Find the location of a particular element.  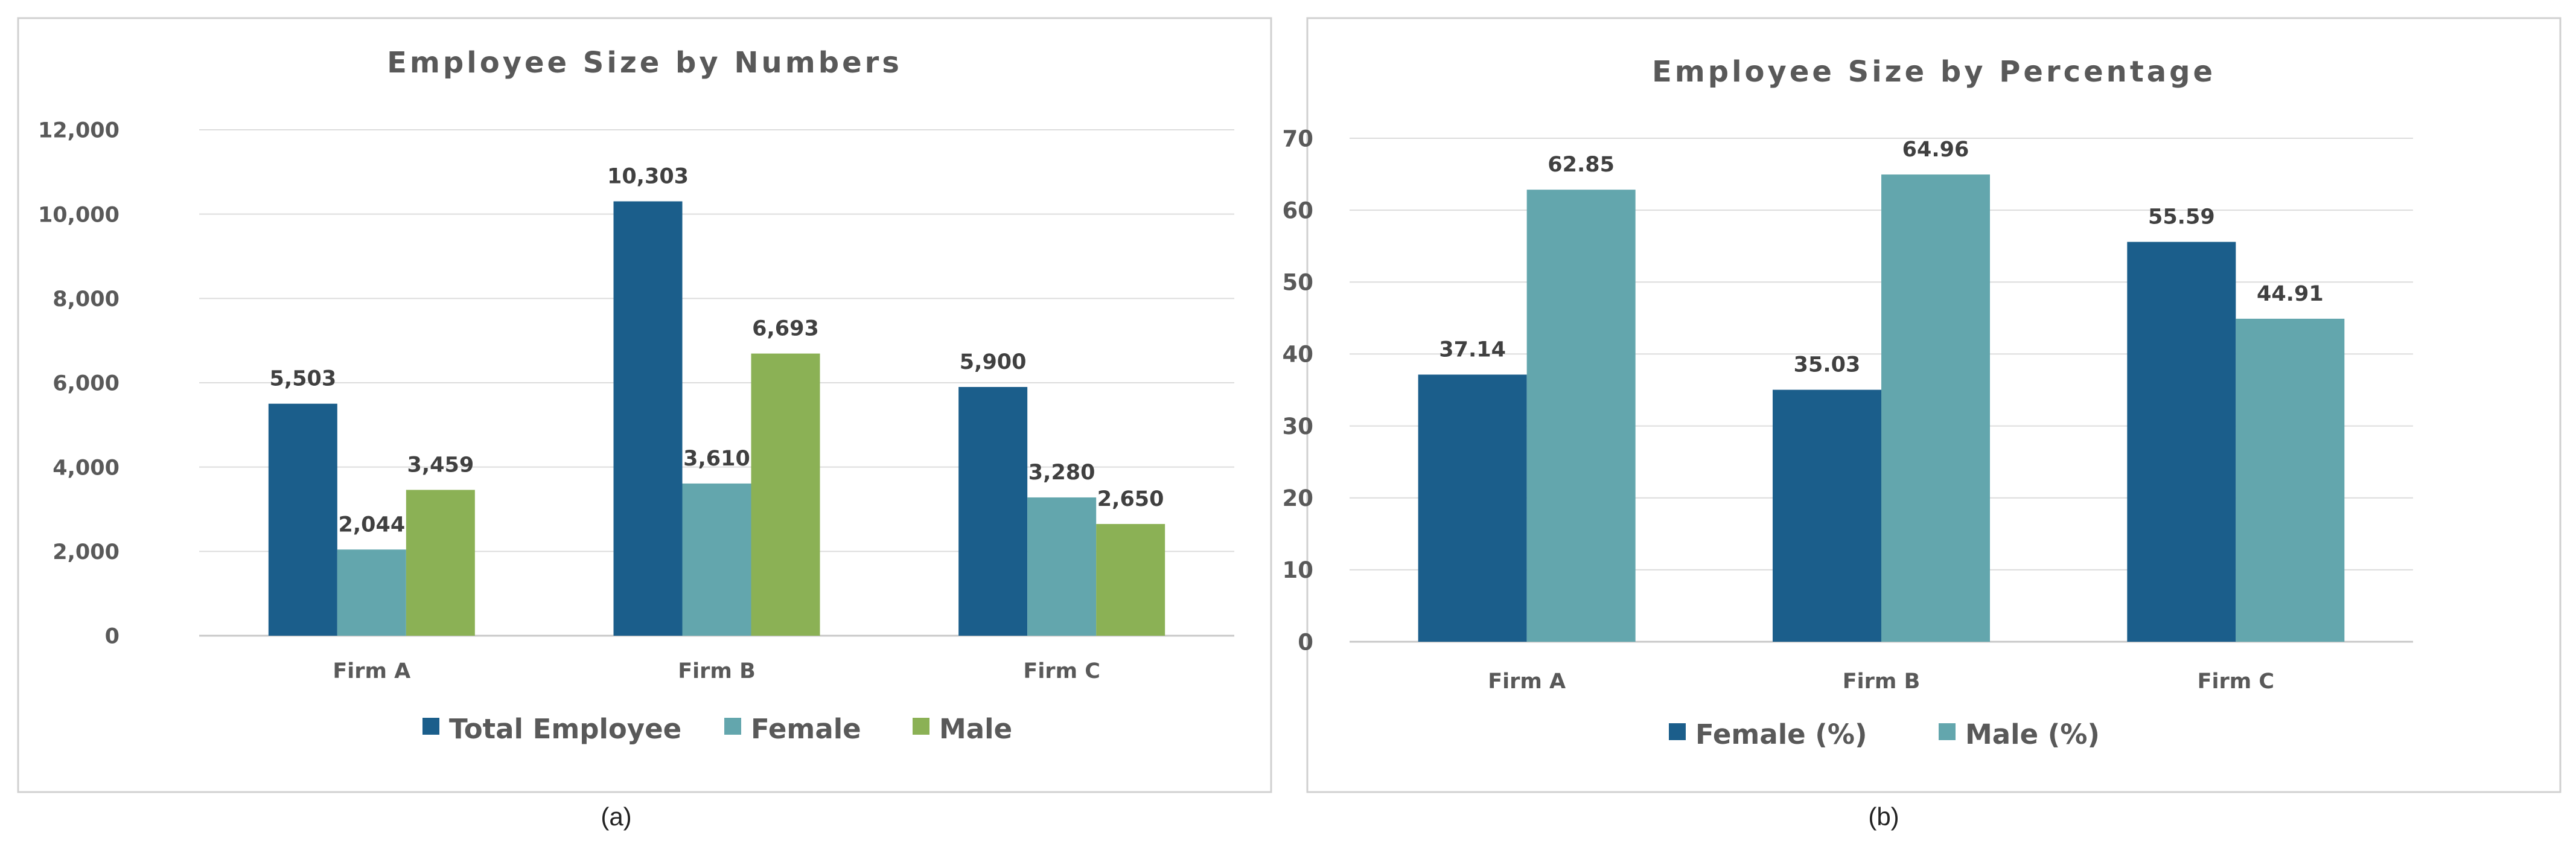

legend-label: Female is located at coordinates (806, 729).